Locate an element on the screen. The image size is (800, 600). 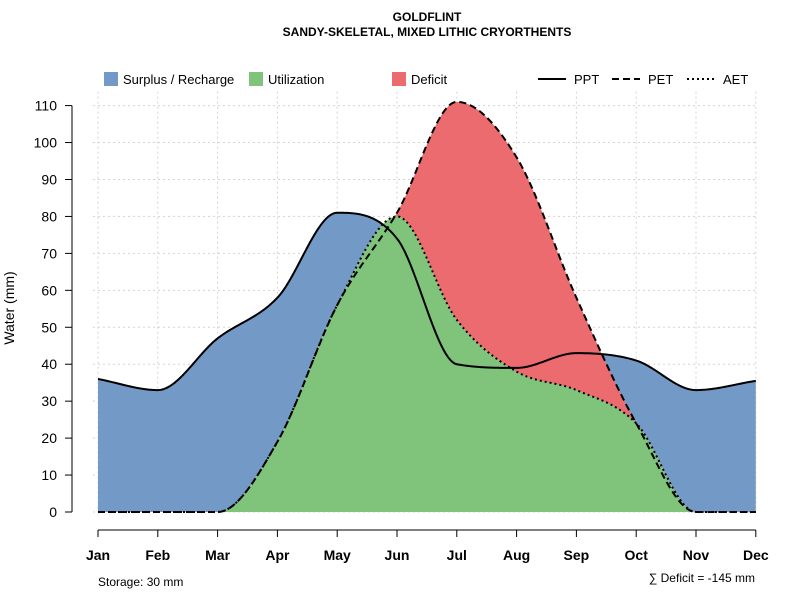
legend-pet-label: PET is located at coordinates (660, 79).